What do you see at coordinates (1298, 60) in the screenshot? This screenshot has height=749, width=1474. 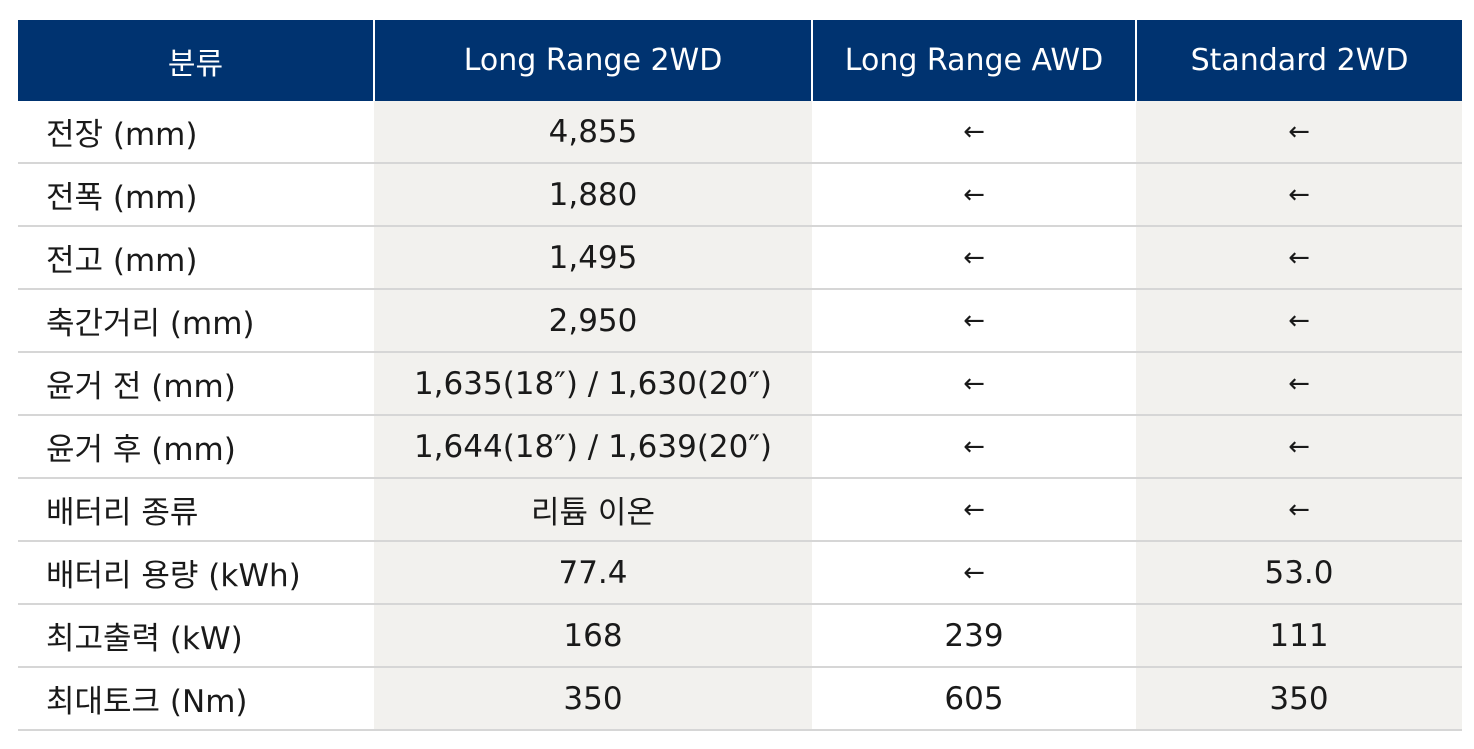 I see `header-standard-2wd: Standard 2WD` at bounding box center [1298, 60].